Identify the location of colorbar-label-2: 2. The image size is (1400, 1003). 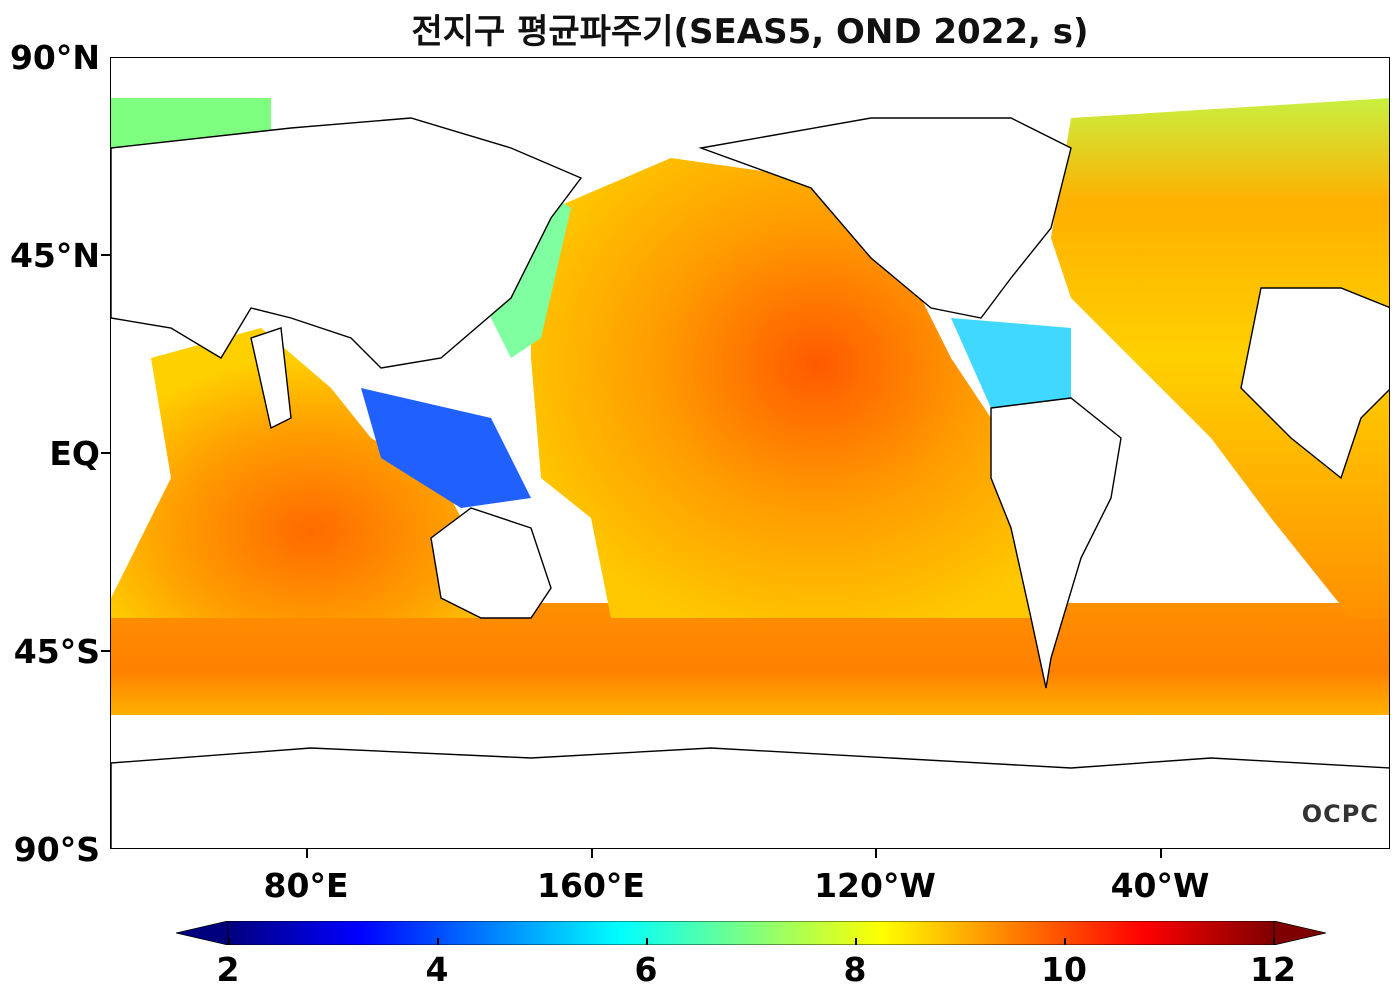
(228, 969).